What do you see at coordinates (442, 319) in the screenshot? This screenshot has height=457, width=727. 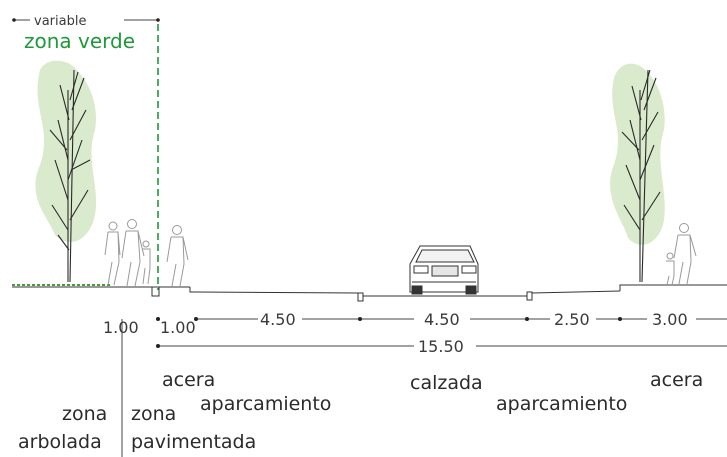 I see `dim-calzada: 4.50` at bounding box center [442, 319].